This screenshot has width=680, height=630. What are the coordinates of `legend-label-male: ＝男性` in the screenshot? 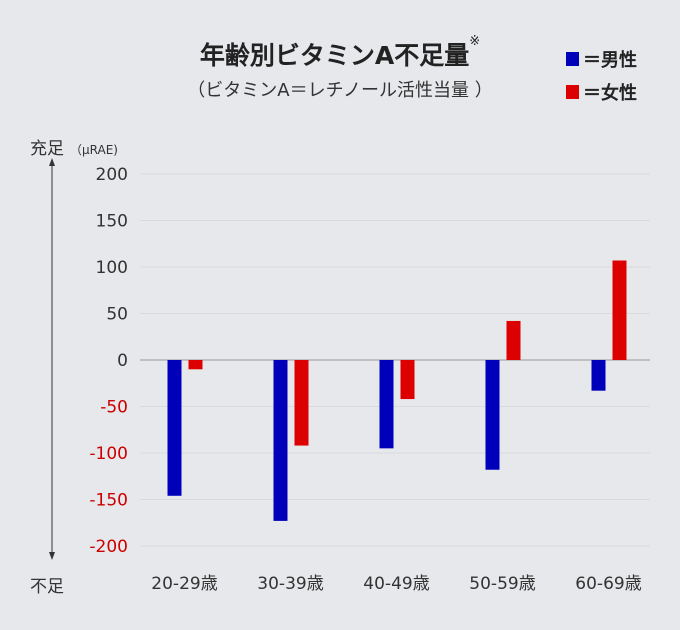 It's located at (610, 60).